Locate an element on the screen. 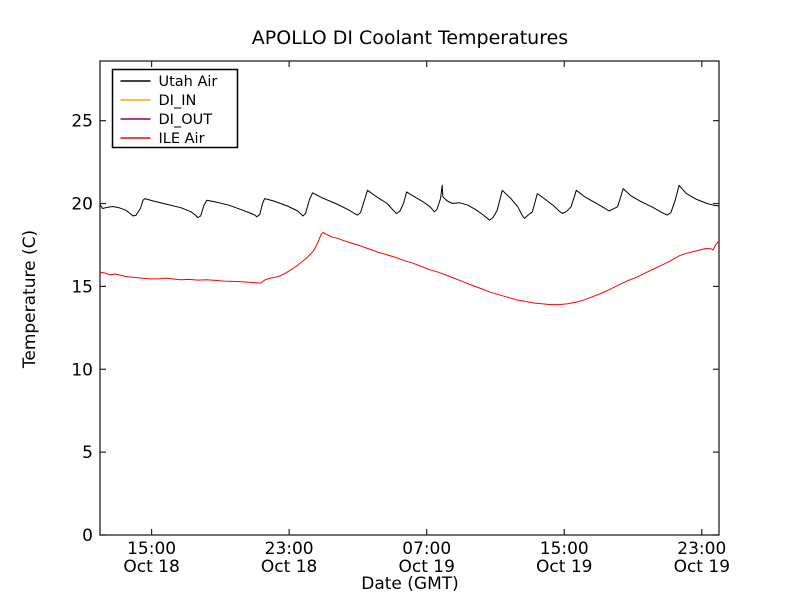 This screenshot has height=600, width=800. legend-label: Utah Air is located at coordinates (188, 82).